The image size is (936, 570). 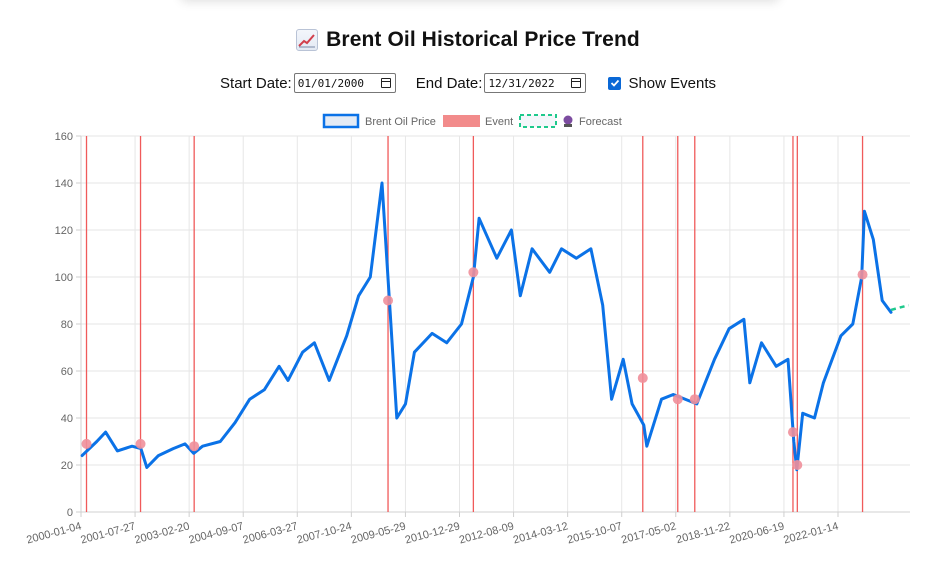 I want to click on legend-label-event: Event, so click(x=499, y=122).